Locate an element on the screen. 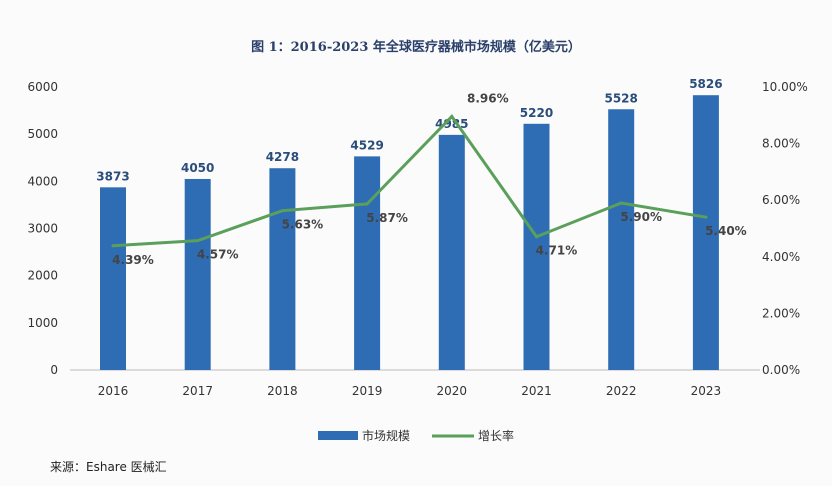  x-tick-label: 2016 is located at coordinates (113, 391).